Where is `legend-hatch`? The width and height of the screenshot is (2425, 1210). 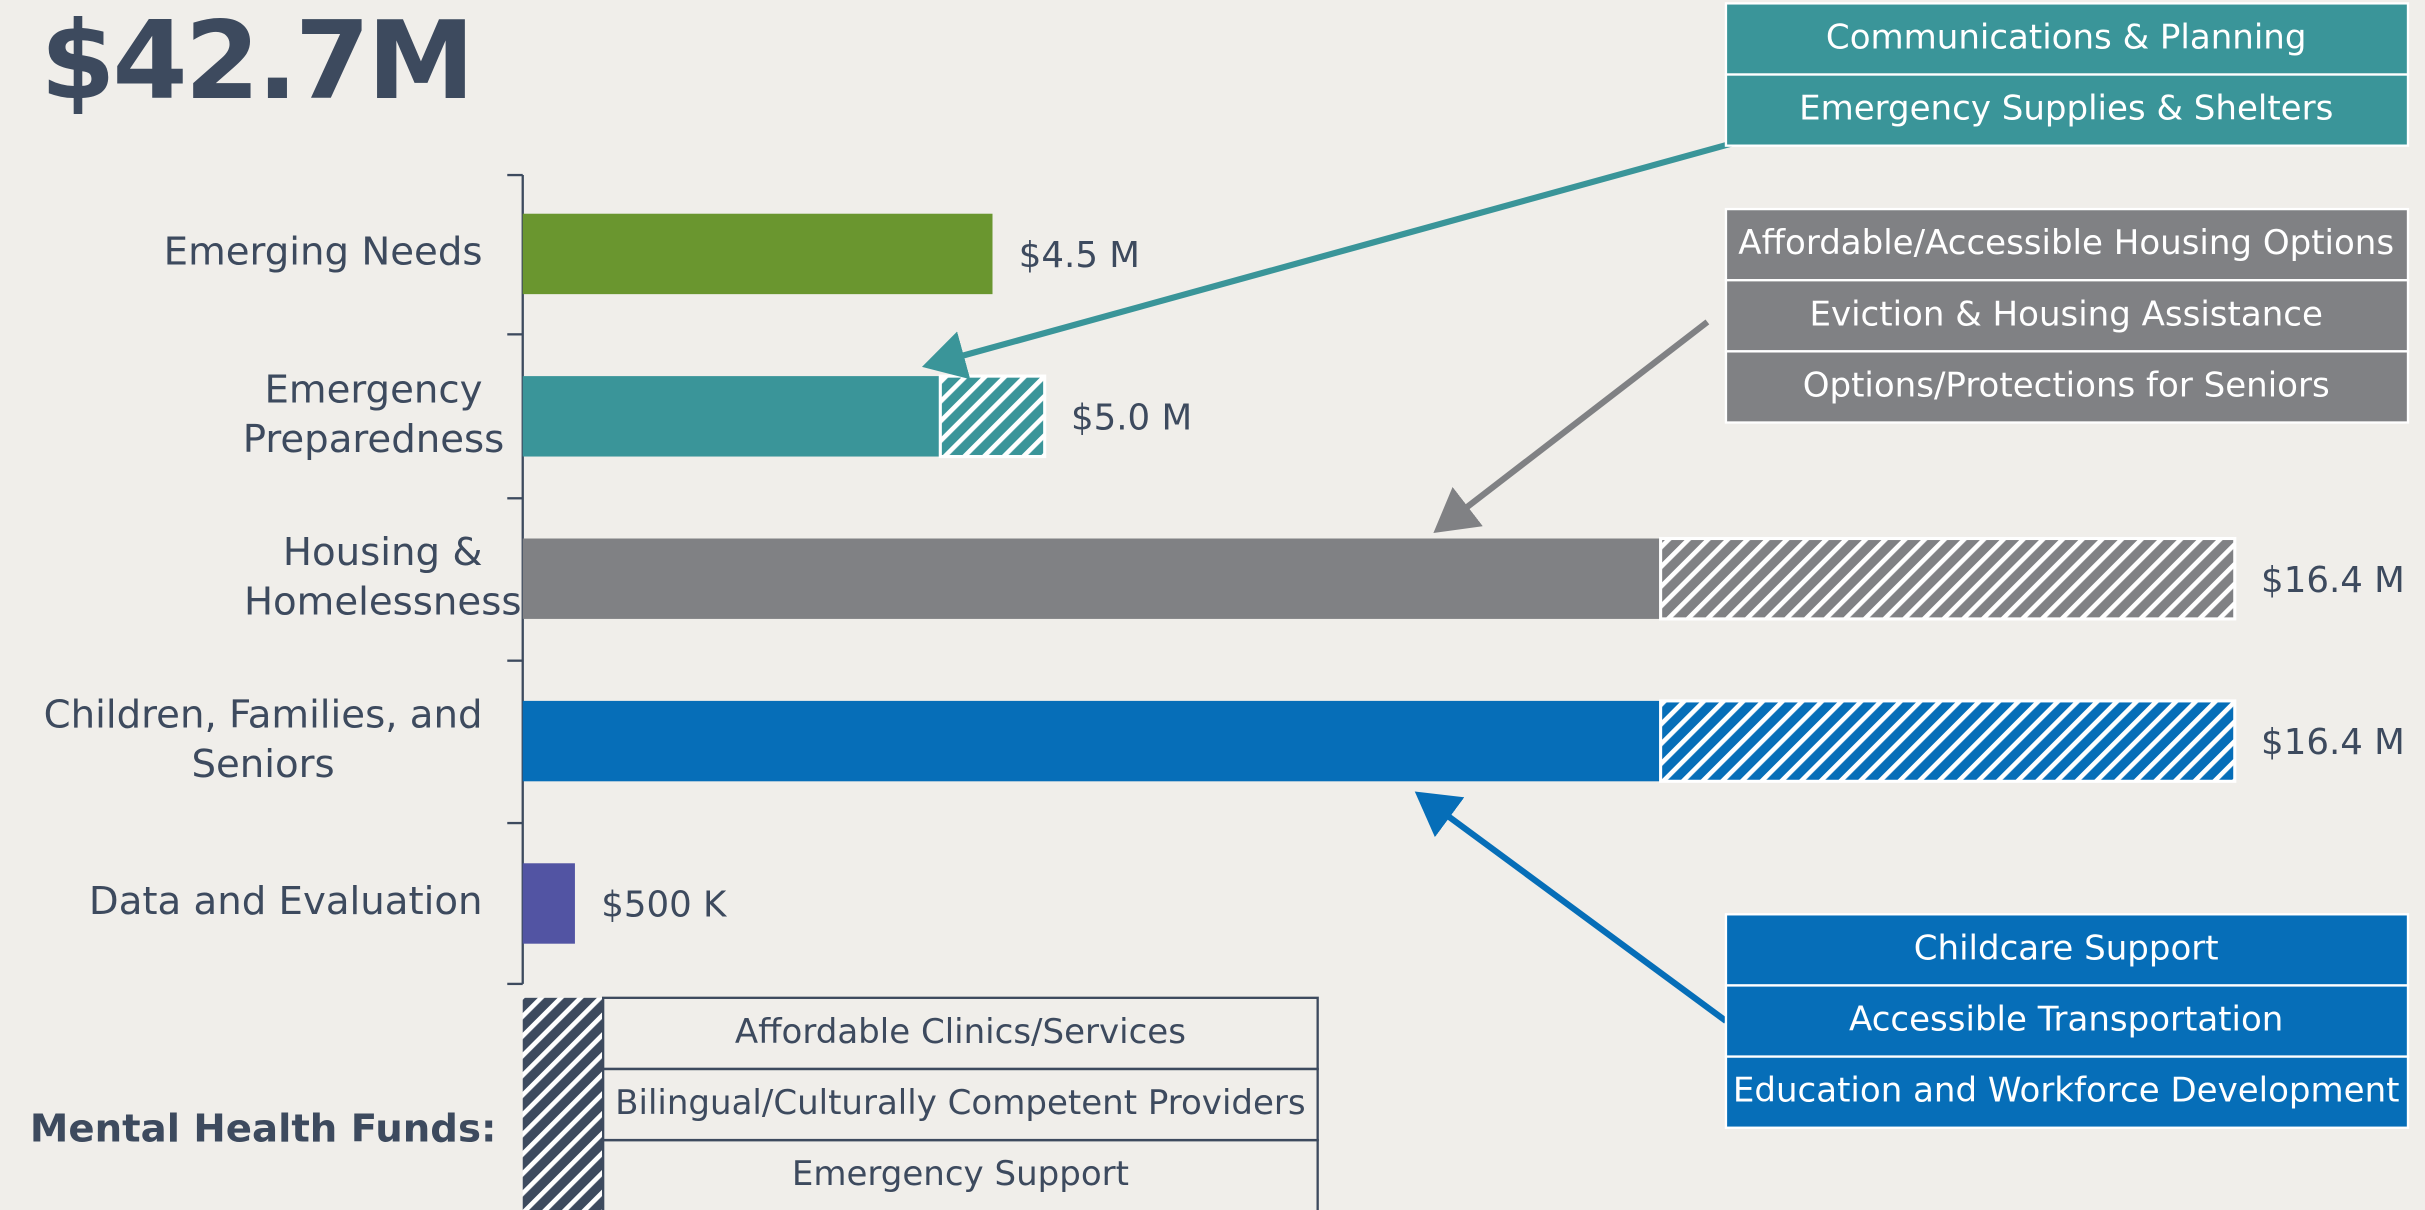 legend-hatch is located at coordinates (563, 1103).